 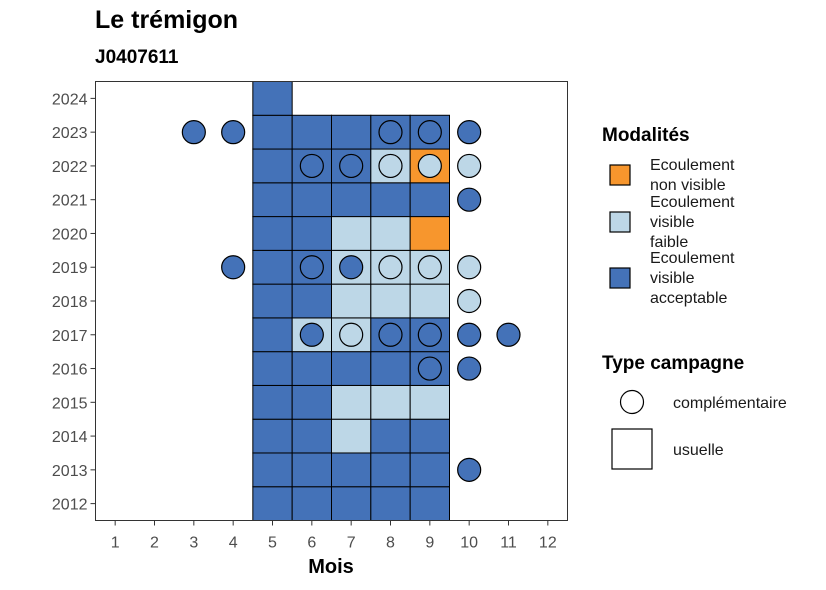 I want to click on y-tick-label: 2024, so click(x=70, y=99).